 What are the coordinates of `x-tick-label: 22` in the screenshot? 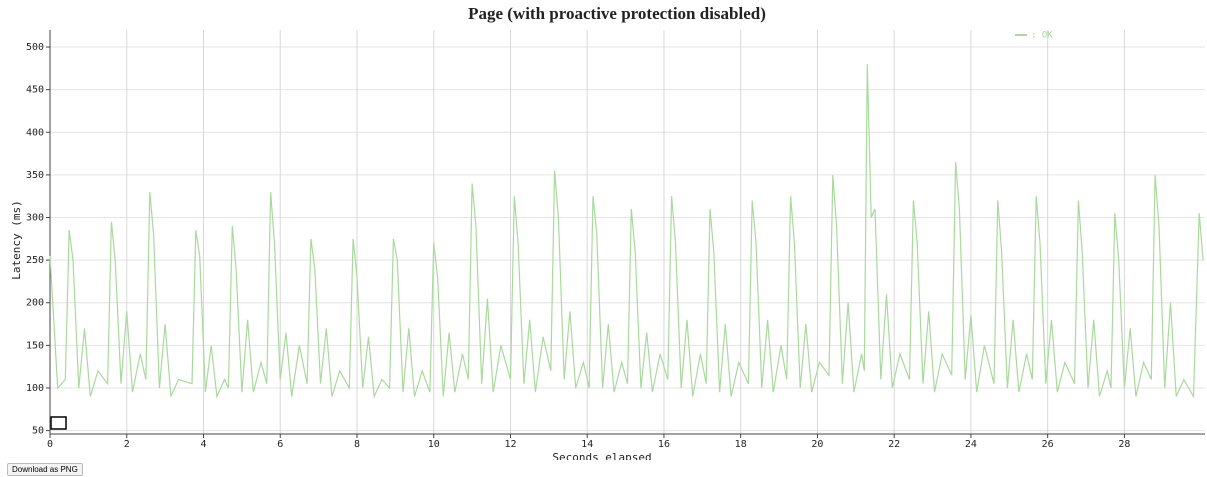 It's located at (894, 444).